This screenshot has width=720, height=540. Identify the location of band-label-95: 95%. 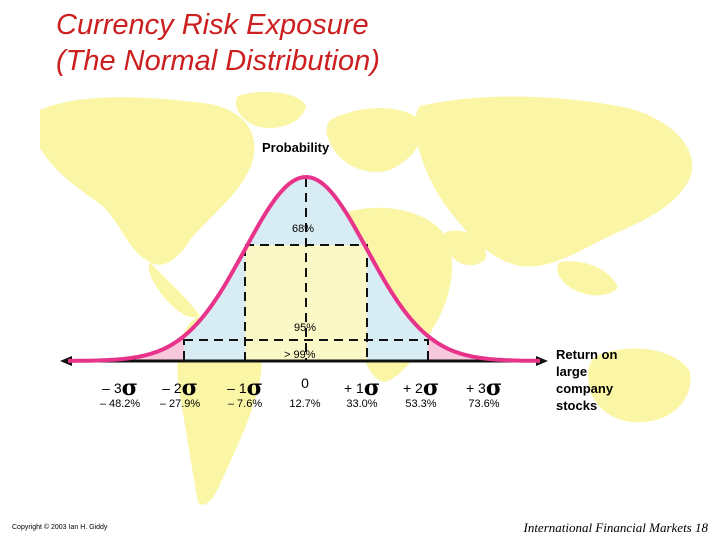
(305, 328).